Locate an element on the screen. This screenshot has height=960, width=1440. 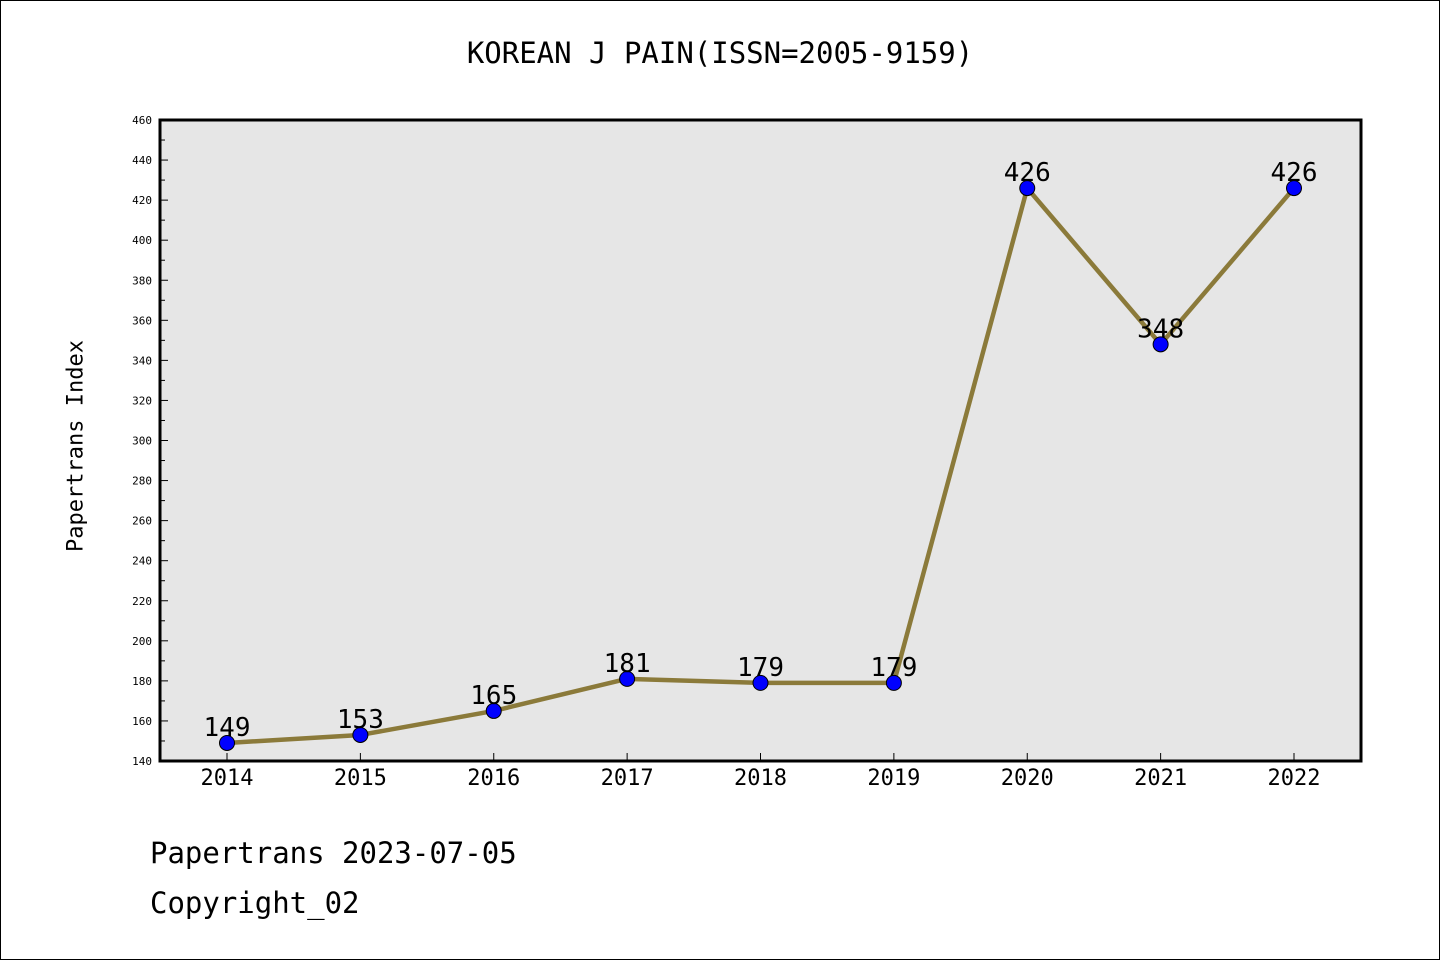
x-tick-label: 2019 is located at coordinates (893, 778).